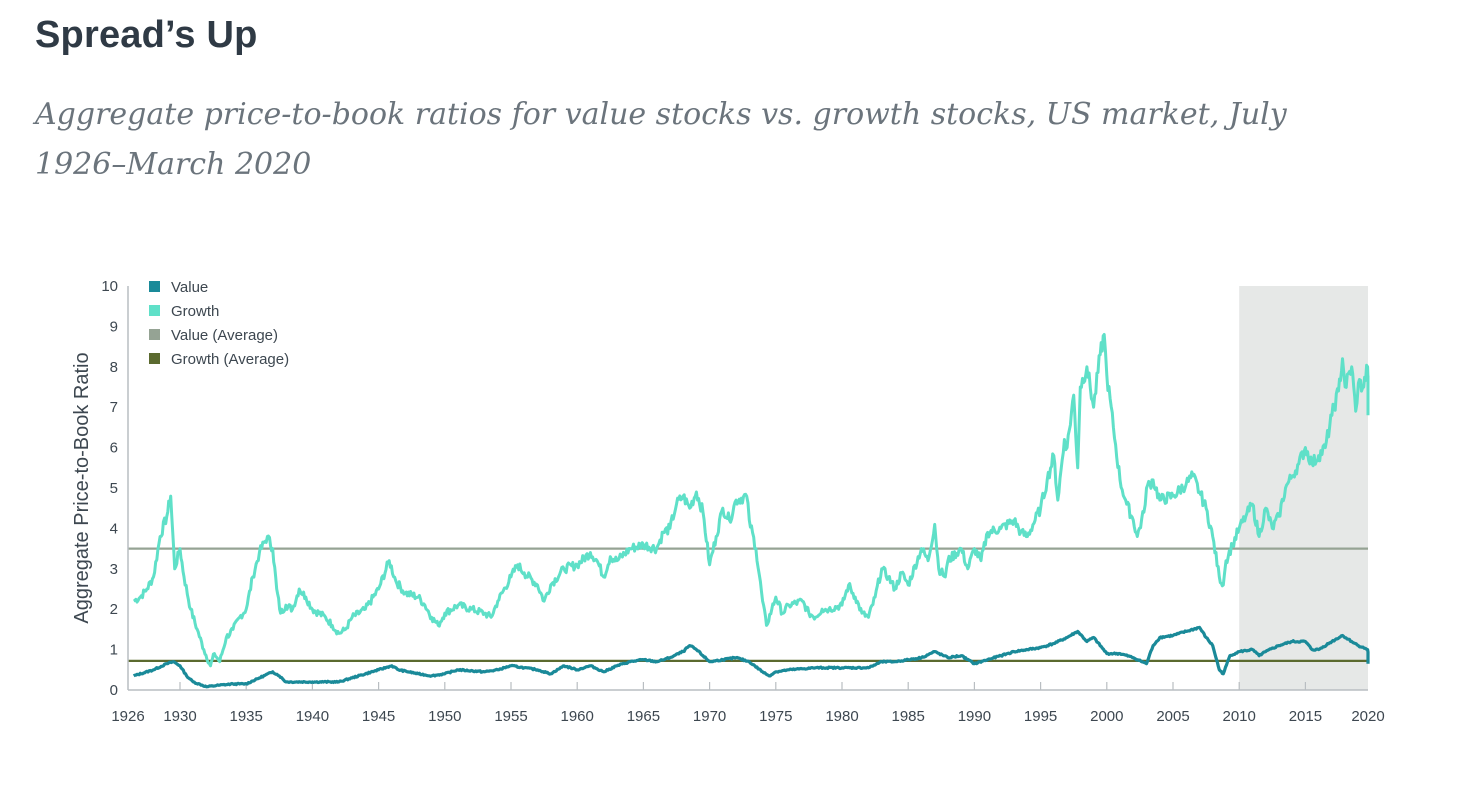 This screenshot has height=787, width=1461. Describe the element at coordinates (114, 690) in the screenshot. I see `y-tick-label: 0` at that location.